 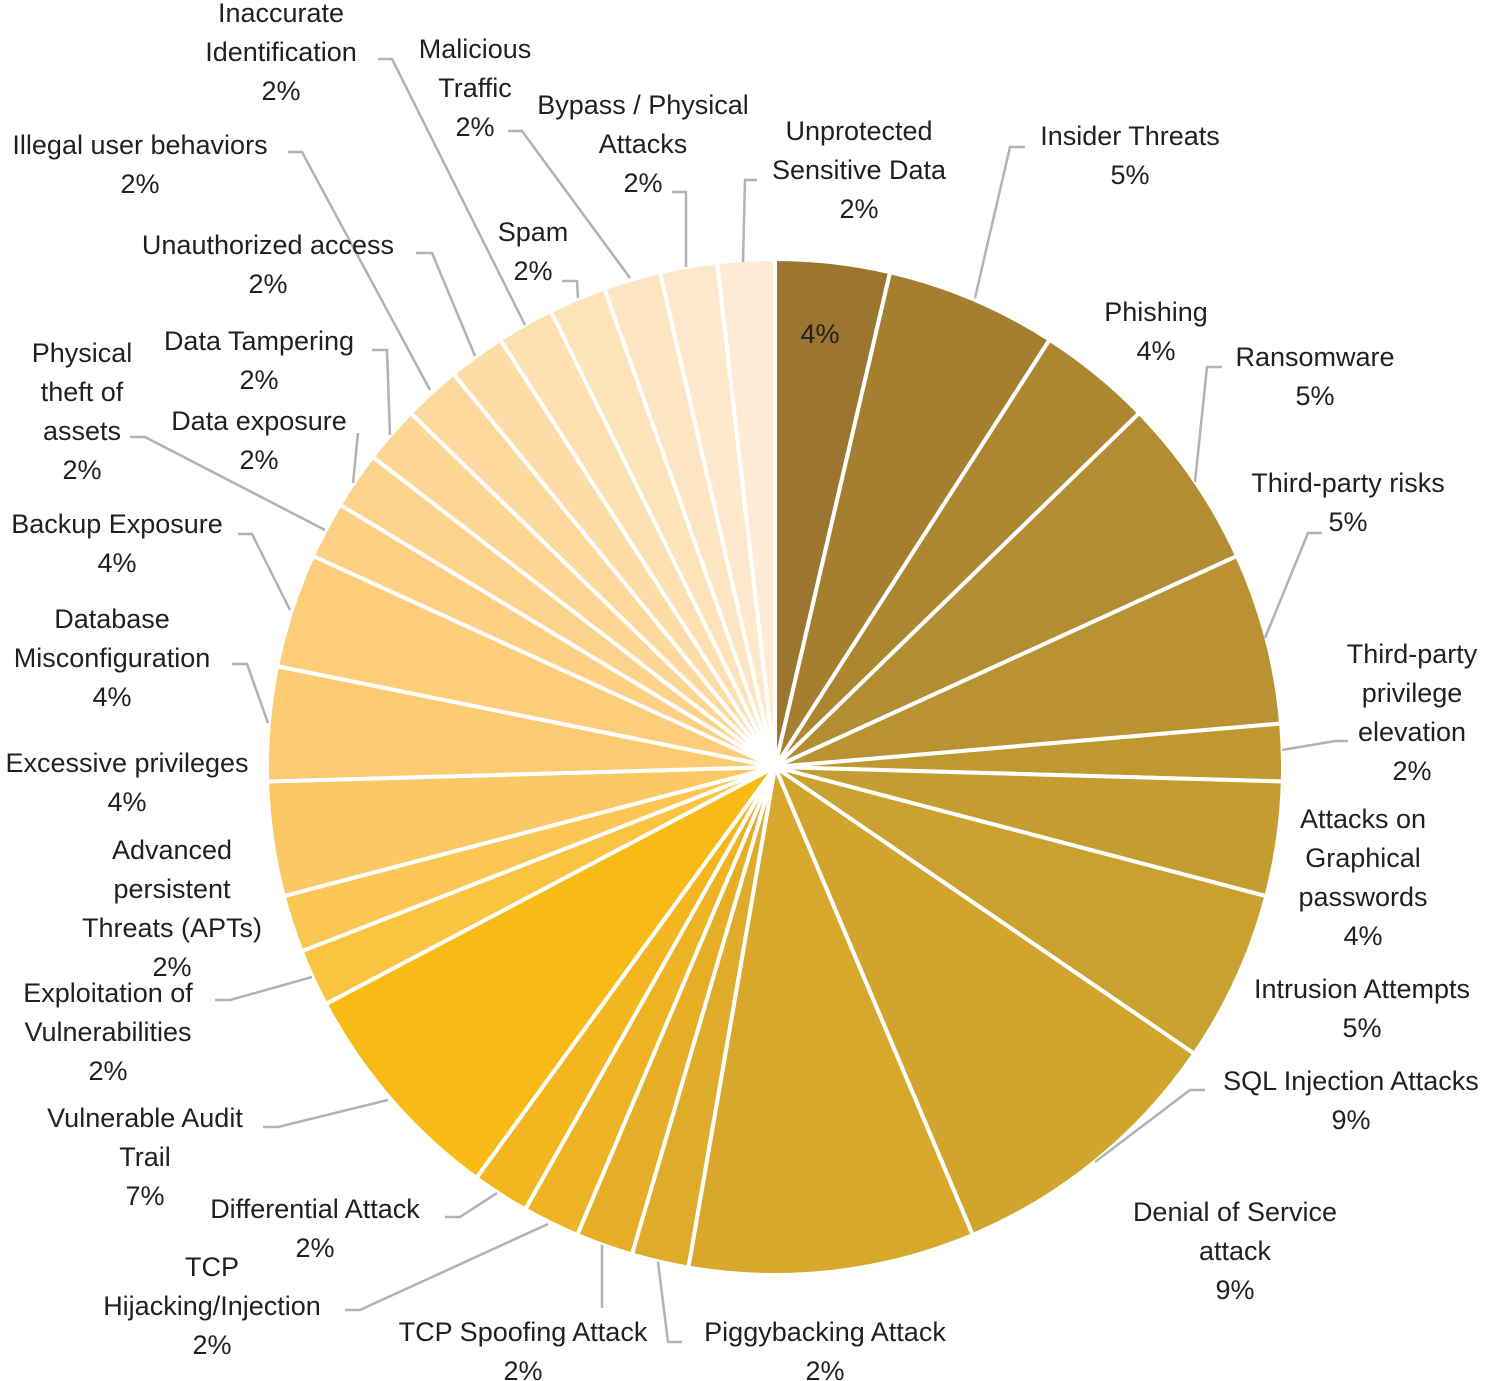 I want to click on slice-name-label: theft of, so click(x=82, y=392).